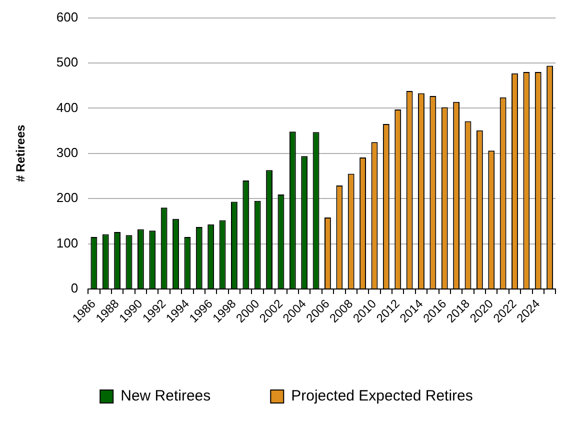 This screenshot has width=563, height=434. Describe the element at coordinates (67, 152) in the screenshot. I see `y-tick-label: 300` at that location.